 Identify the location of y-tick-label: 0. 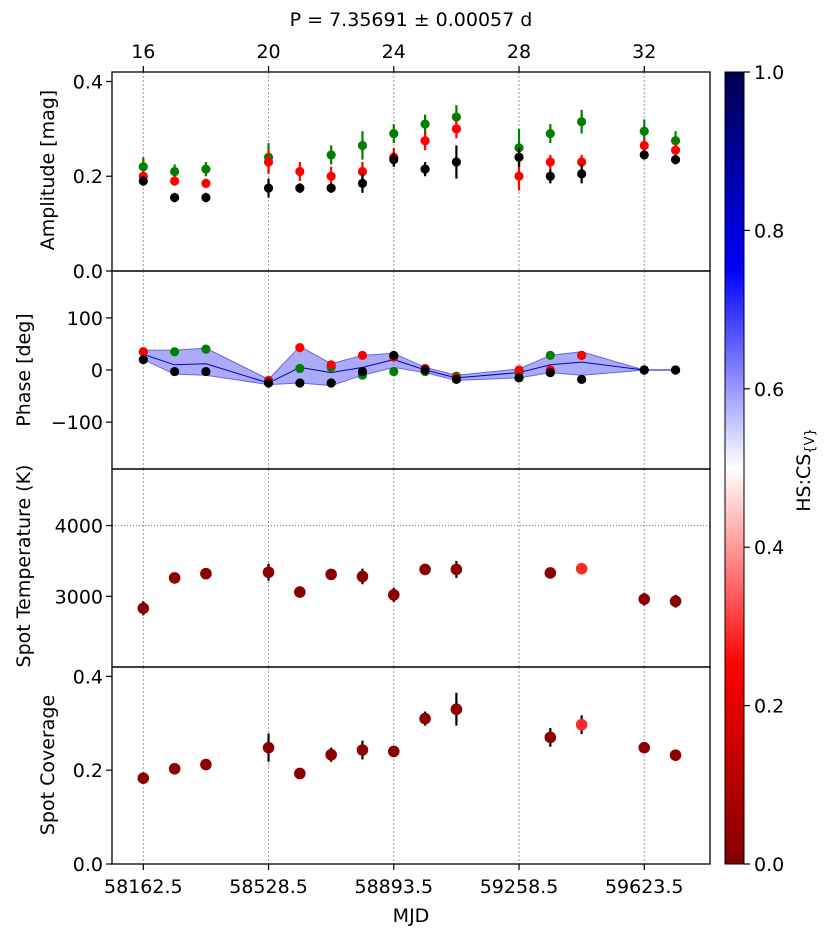
(97, 371).